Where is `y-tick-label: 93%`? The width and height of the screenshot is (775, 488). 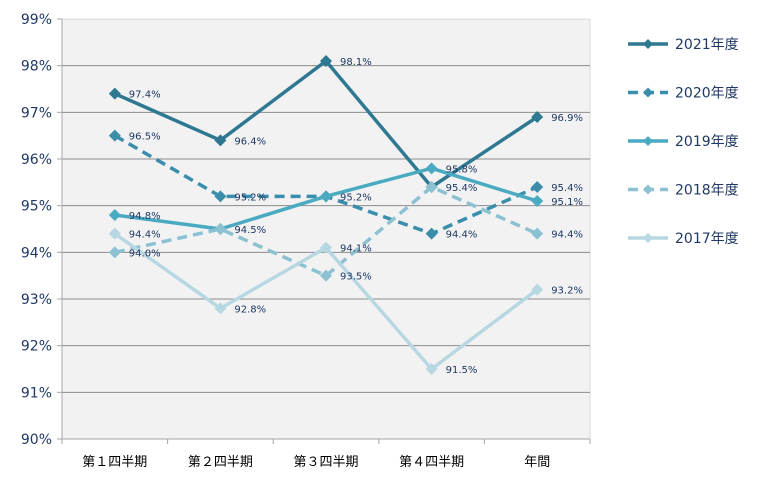 y-tick-label: 93% is located at coordinates (36, 300).